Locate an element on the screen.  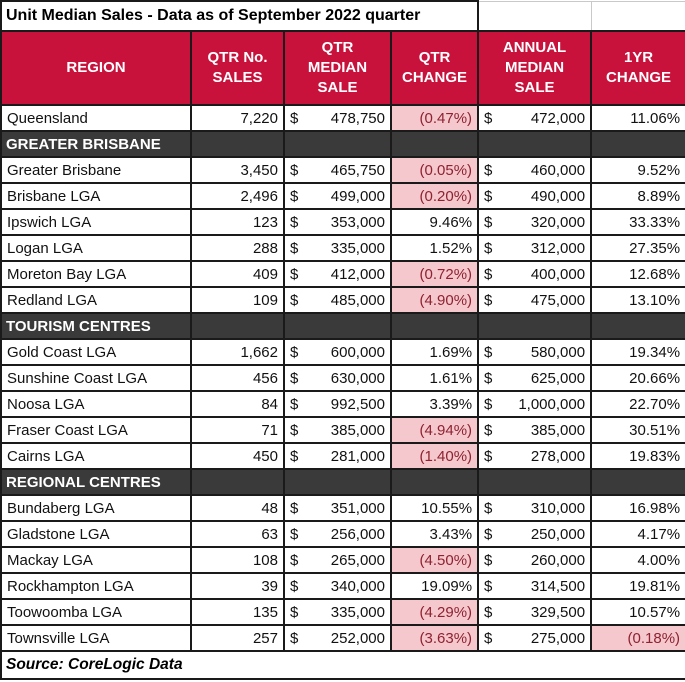
yr-change-cell: 27.35% is located at coordinates (637, 248).